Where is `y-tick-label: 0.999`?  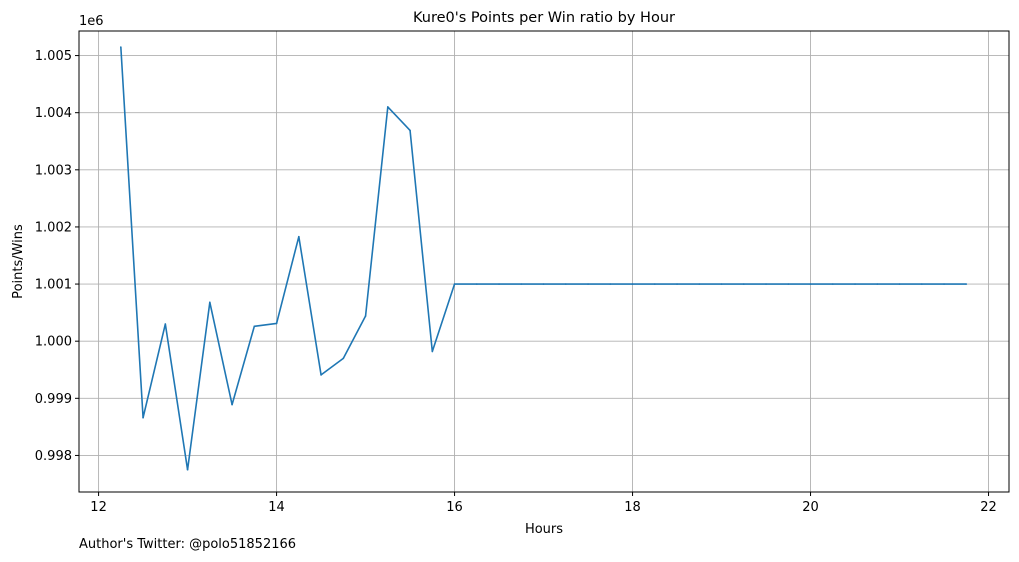
y-tick-label: 0.999 is located at coordinates (53, 399).